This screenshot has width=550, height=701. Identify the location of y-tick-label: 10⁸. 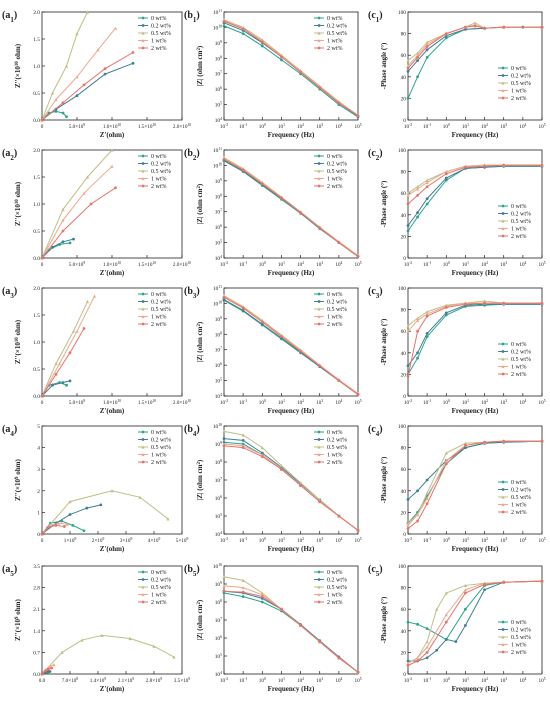
(218, 196).